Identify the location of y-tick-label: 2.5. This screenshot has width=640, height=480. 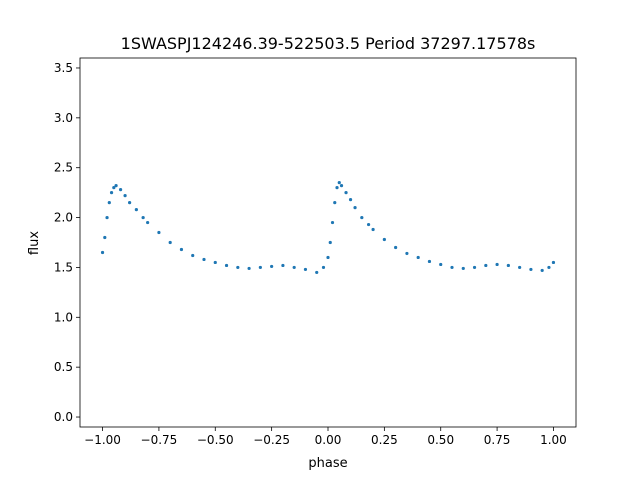
(63, 168).